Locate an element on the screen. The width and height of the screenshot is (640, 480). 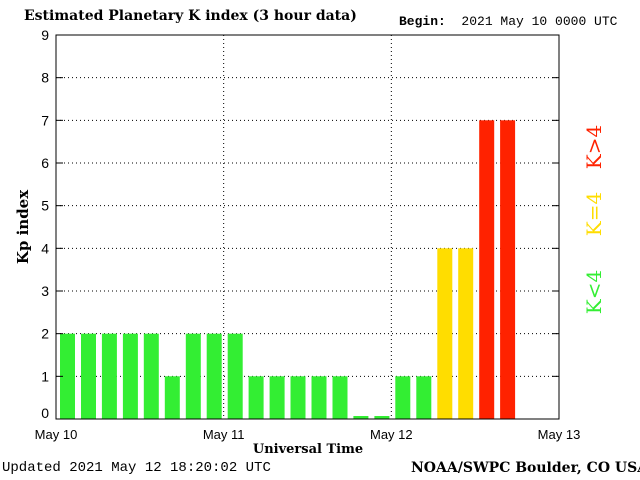
legend-item: K>4 is located at coordinates (594, 147).